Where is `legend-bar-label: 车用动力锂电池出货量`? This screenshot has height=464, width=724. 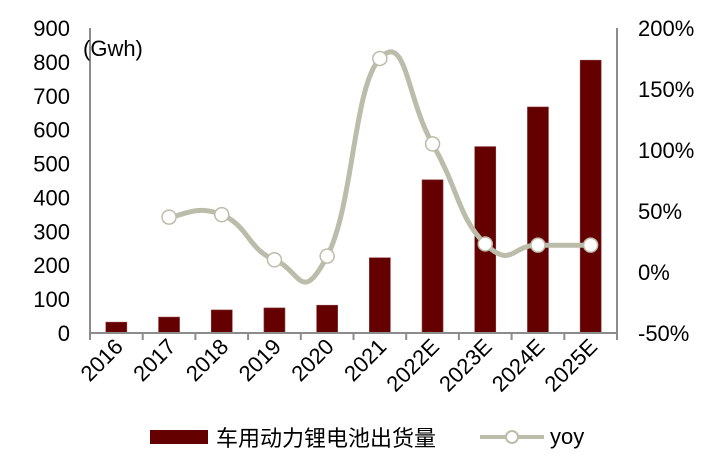
legend-bar-label: 车用动力锂电池出货量 is located at coordinates (326, 439).